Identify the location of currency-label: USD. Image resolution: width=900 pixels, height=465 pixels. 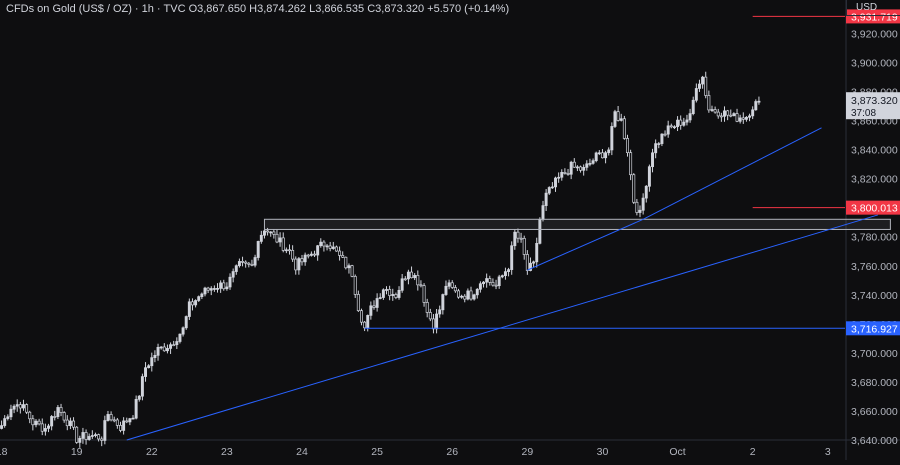
(873, 8).